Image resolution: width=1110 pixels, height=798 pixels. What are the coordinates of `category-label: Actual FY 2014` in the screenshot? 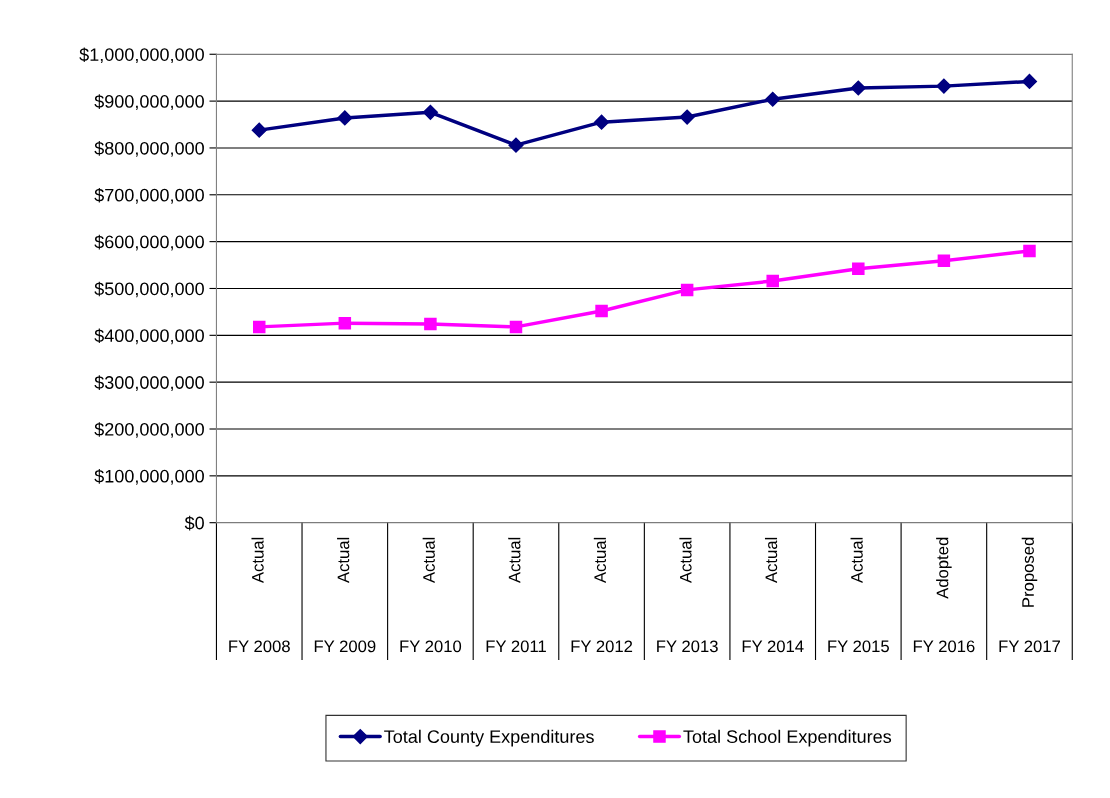 It's located at (773, 595).